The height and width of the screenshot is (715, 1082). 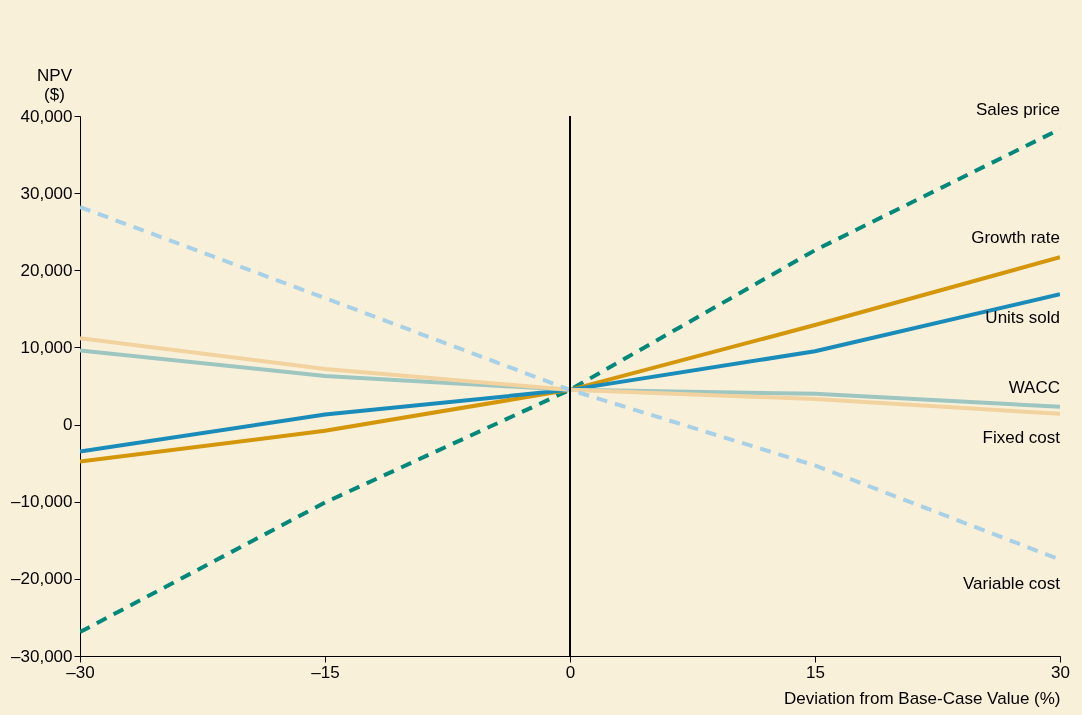 I want to click on series-label: Variable cost, so click(x=1011, y=583).